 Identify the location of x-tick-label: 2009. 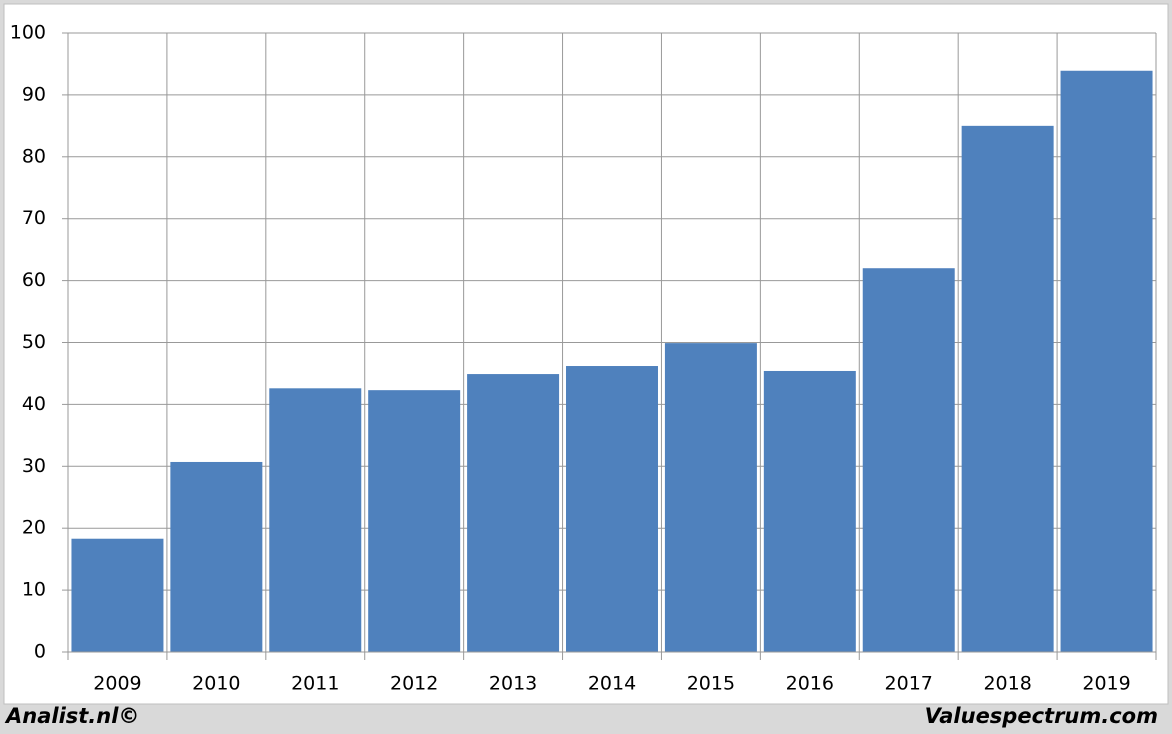
(117, 684).